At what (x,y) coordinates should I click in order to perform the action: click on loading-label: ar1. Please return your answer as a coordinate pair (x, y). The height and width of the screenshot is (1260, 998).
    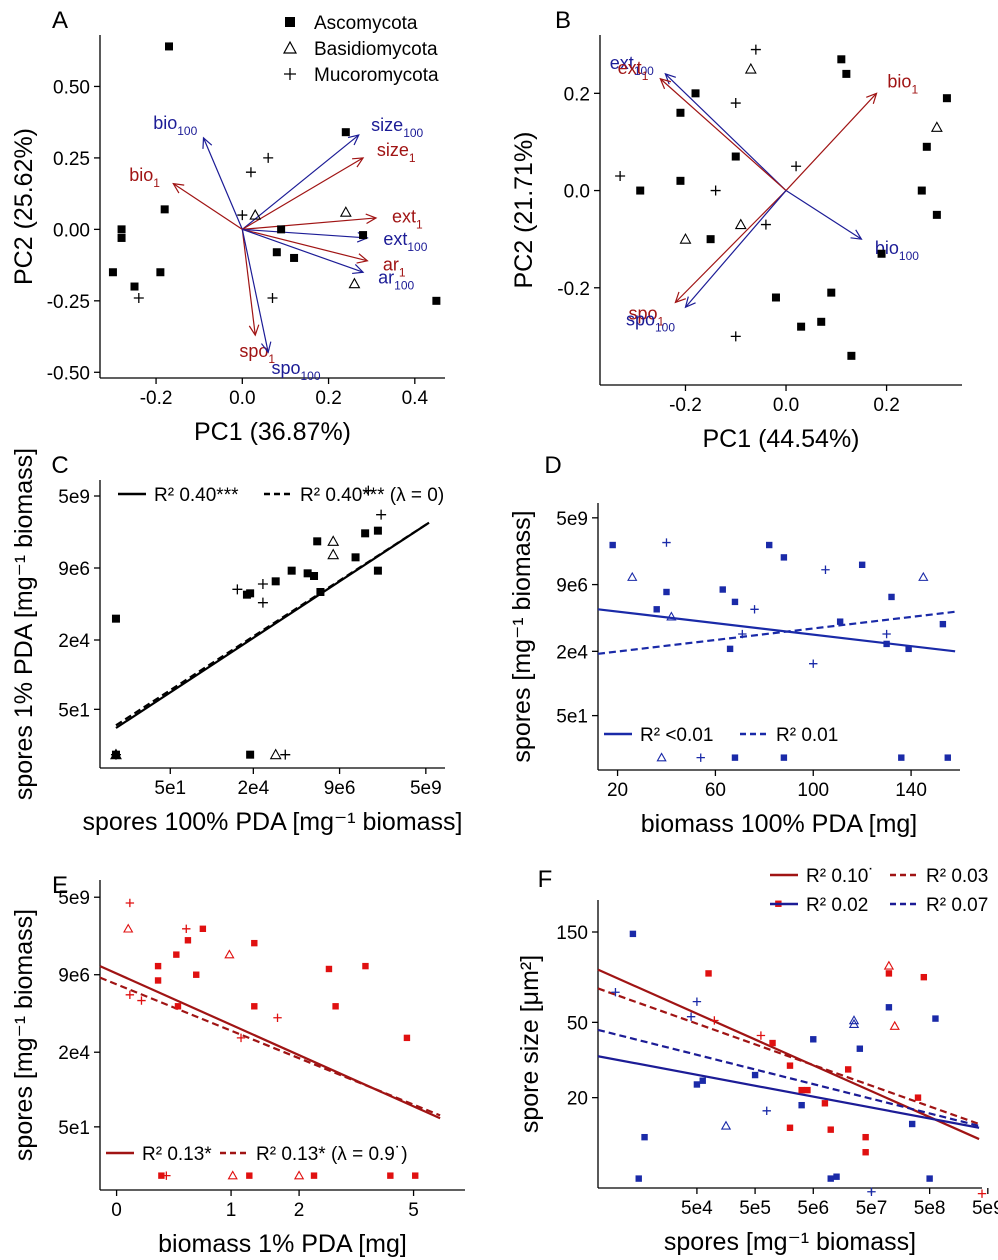
    Looking at the image, I should click on (394, 267).